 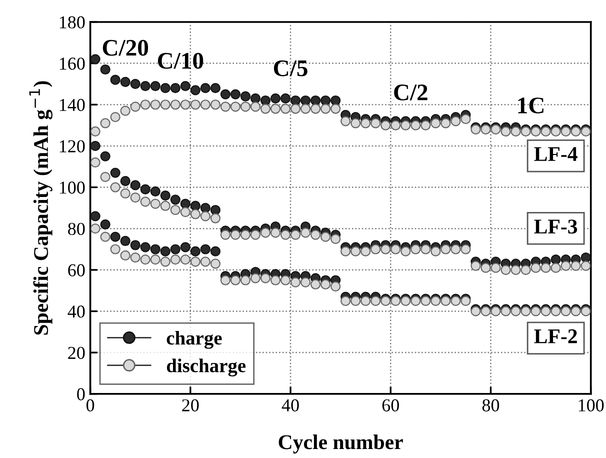 I want to click on y-tick-label: 140, so click(x=72, y=105).